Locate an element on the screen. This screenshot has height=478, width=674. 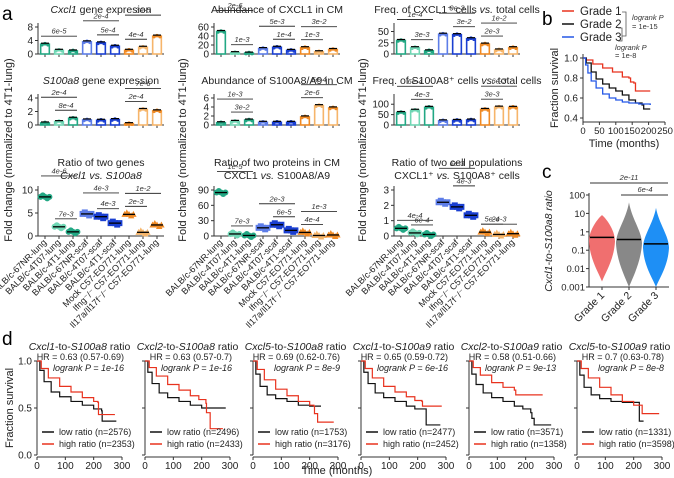
y-tick-label: 10 is located at coordinates (28, 191).